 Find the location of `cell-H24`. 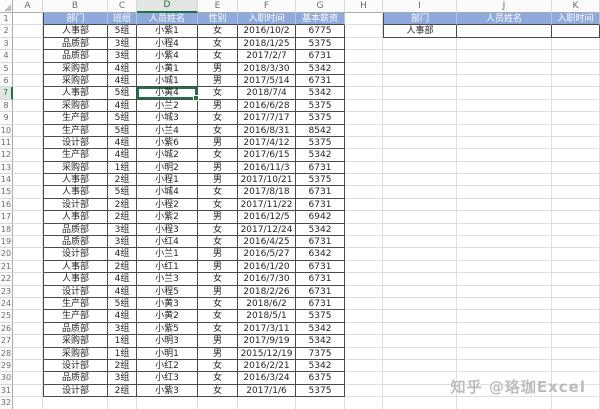

cell-H24 is located at coordinates (364, 304).